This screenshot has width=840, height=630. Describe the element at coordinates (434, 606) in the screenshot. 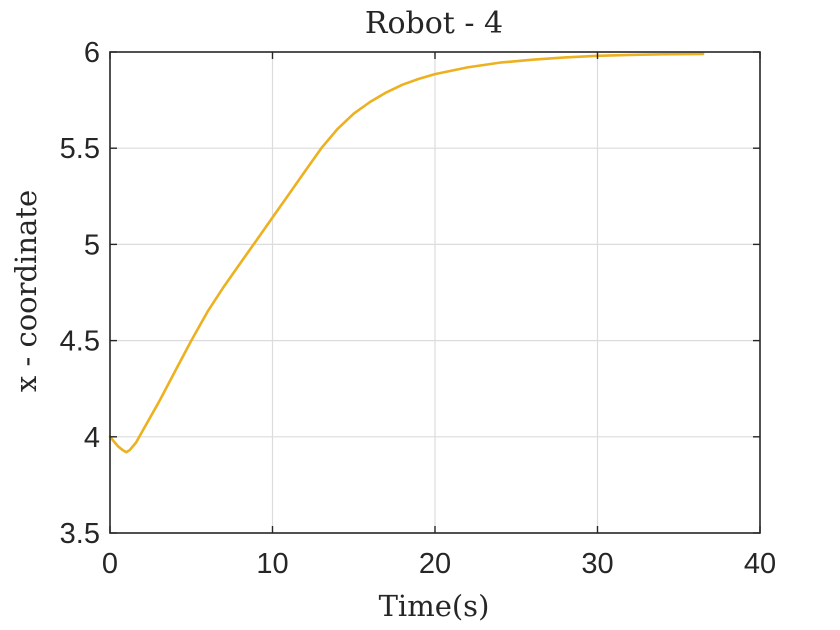

I see `x-axis-label: Time(s)` at that location.